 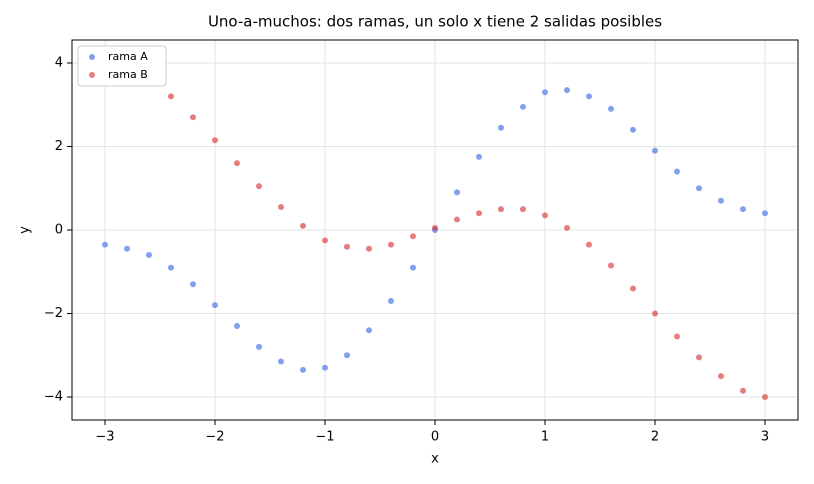 I want to click on x-tick-label: 3, so click(x=765, y=437).